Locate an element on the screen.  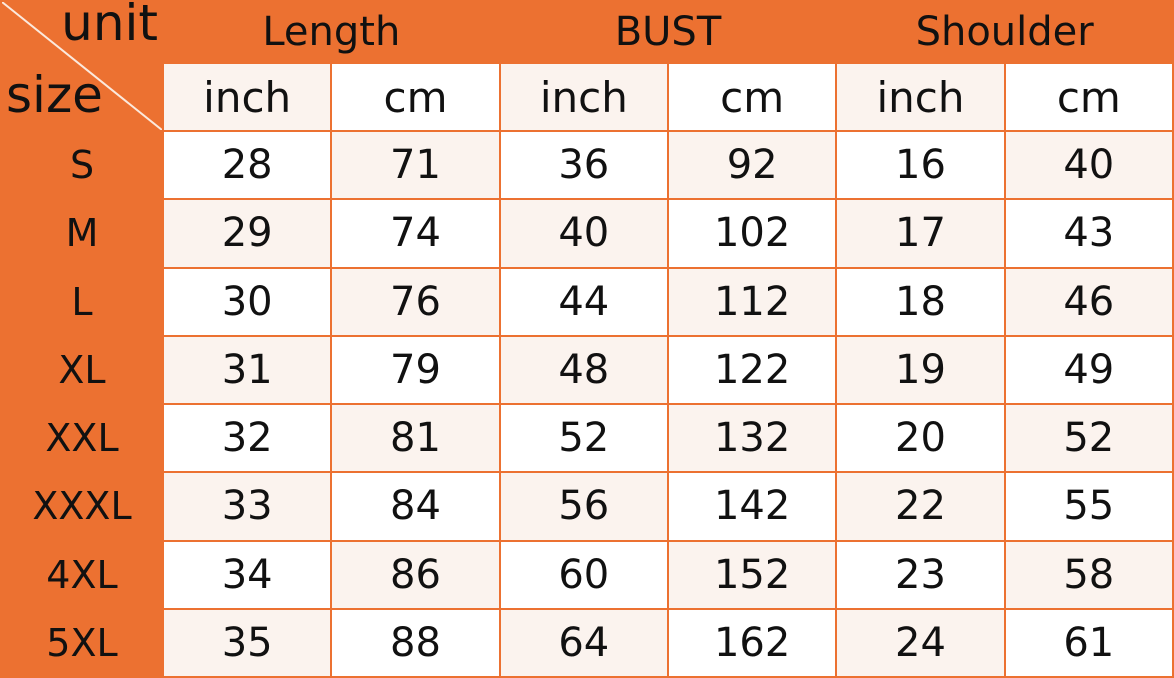
table-row: 4XL 34 86 60 152 23 58 is located at coordinates (587, 574).